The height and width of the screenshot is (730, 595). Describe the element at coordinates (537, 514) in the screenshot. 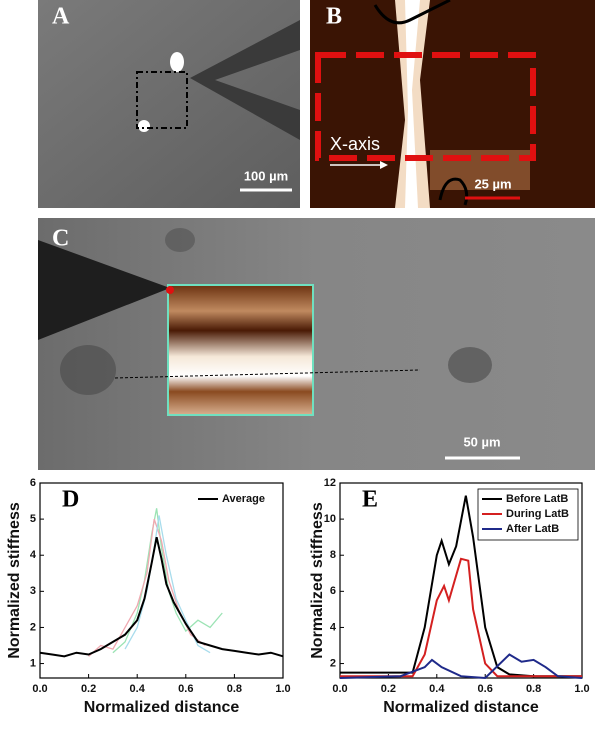

I see `legend-label: During LatB` at that location.